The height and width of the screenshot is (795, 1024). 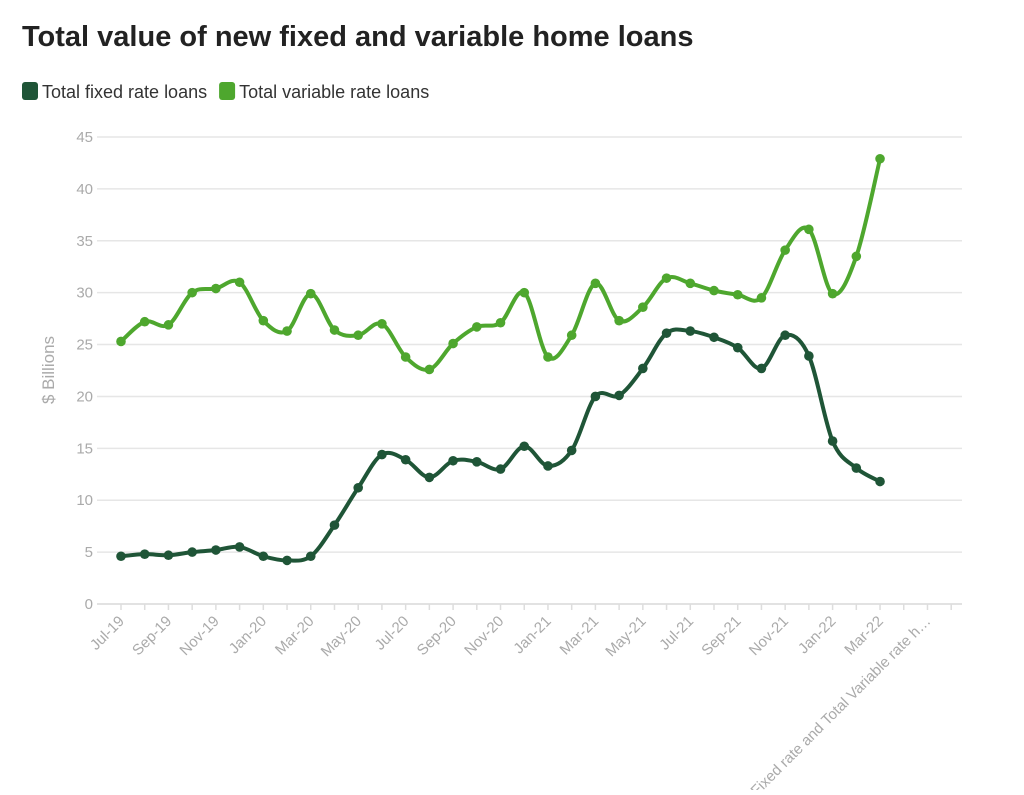 I want to click on y-tick-label: 25, so click(x=84, y=345).